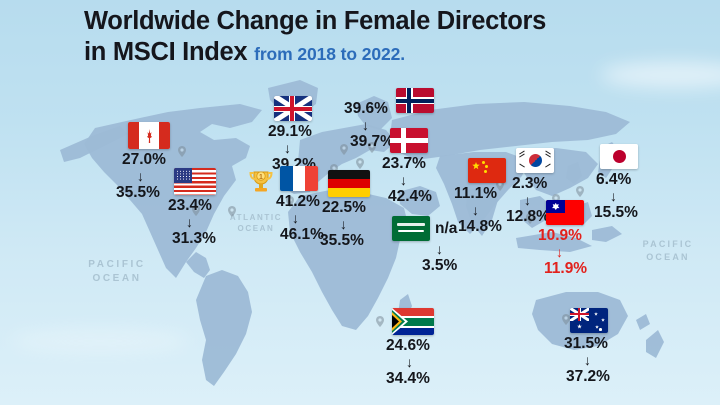 The image size is (720, 405). What do you see at coordinates (194, 238) in the screenshot?
I see `usa-value-to: 31.3%` at bounding box center [194, 238].